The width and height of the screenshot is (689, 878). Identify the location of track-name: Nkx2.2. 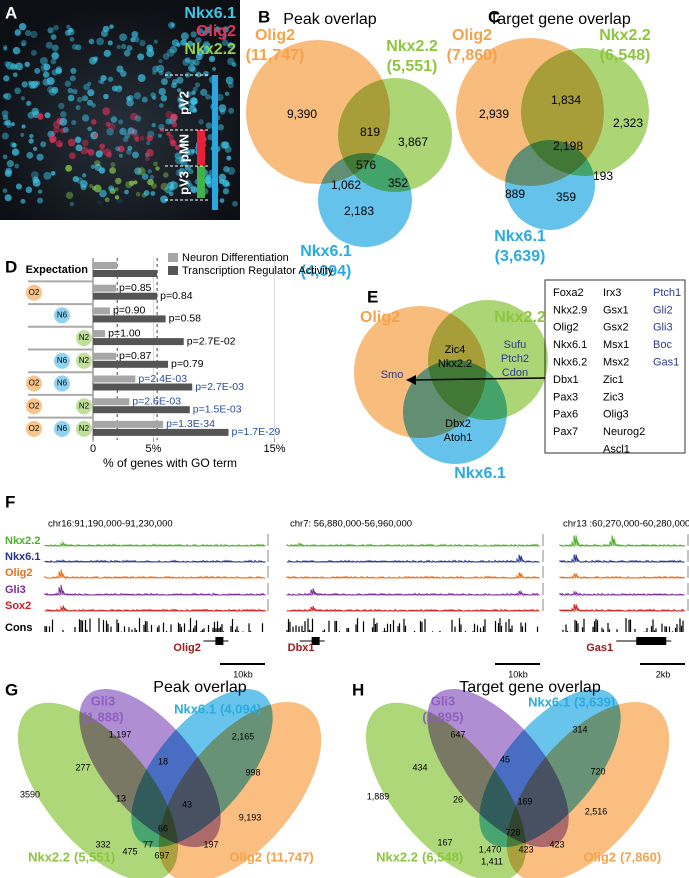
(22, 541).